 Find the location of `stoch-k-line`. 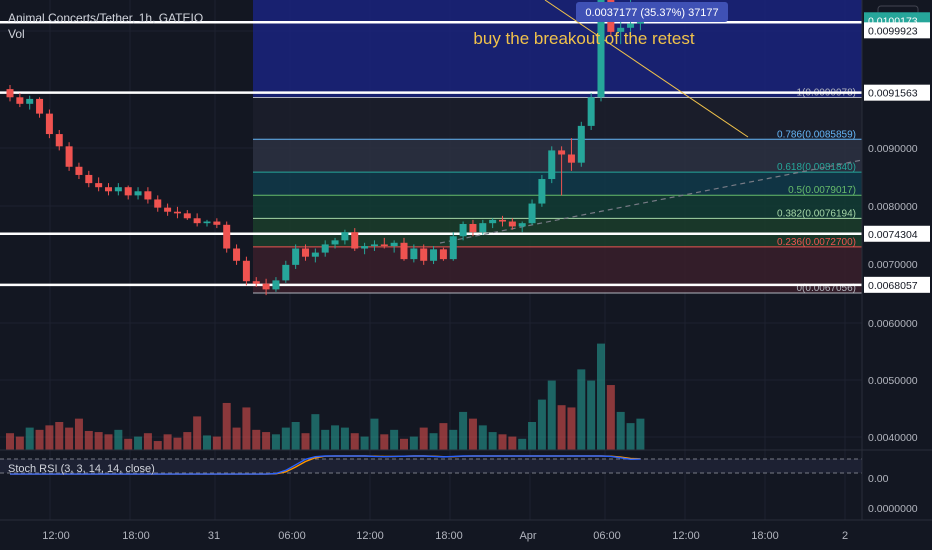

stoch-k-line is located at coordinates (325, 465).